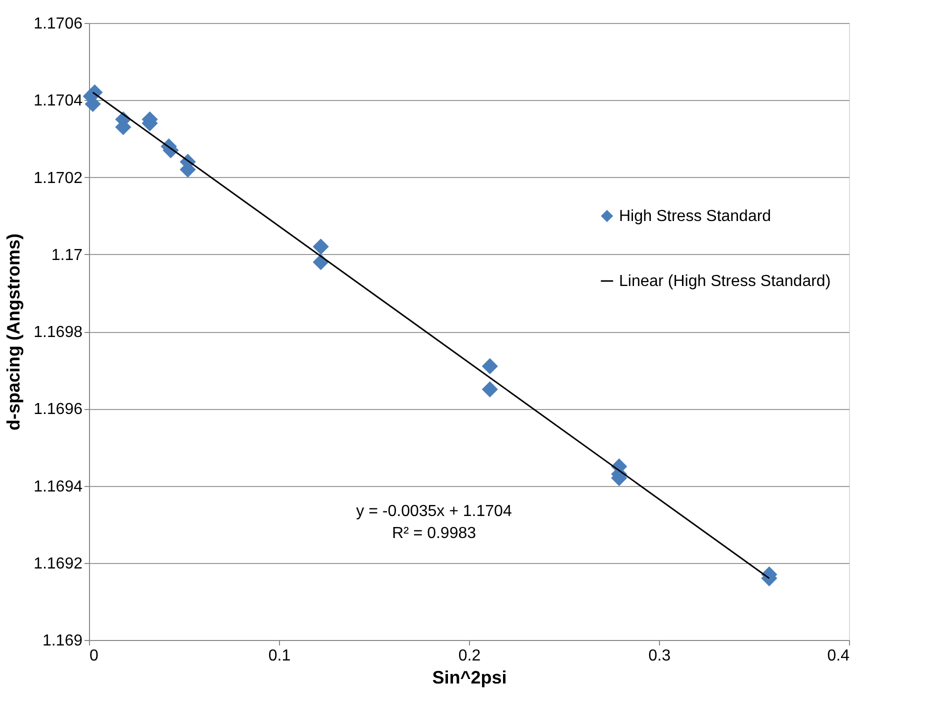 The height and width of the screenshot is (727, 934). Describe the element at coordinates (58, 101) in the screenshot. I see `y-tick-label: 1.1704` at that location.